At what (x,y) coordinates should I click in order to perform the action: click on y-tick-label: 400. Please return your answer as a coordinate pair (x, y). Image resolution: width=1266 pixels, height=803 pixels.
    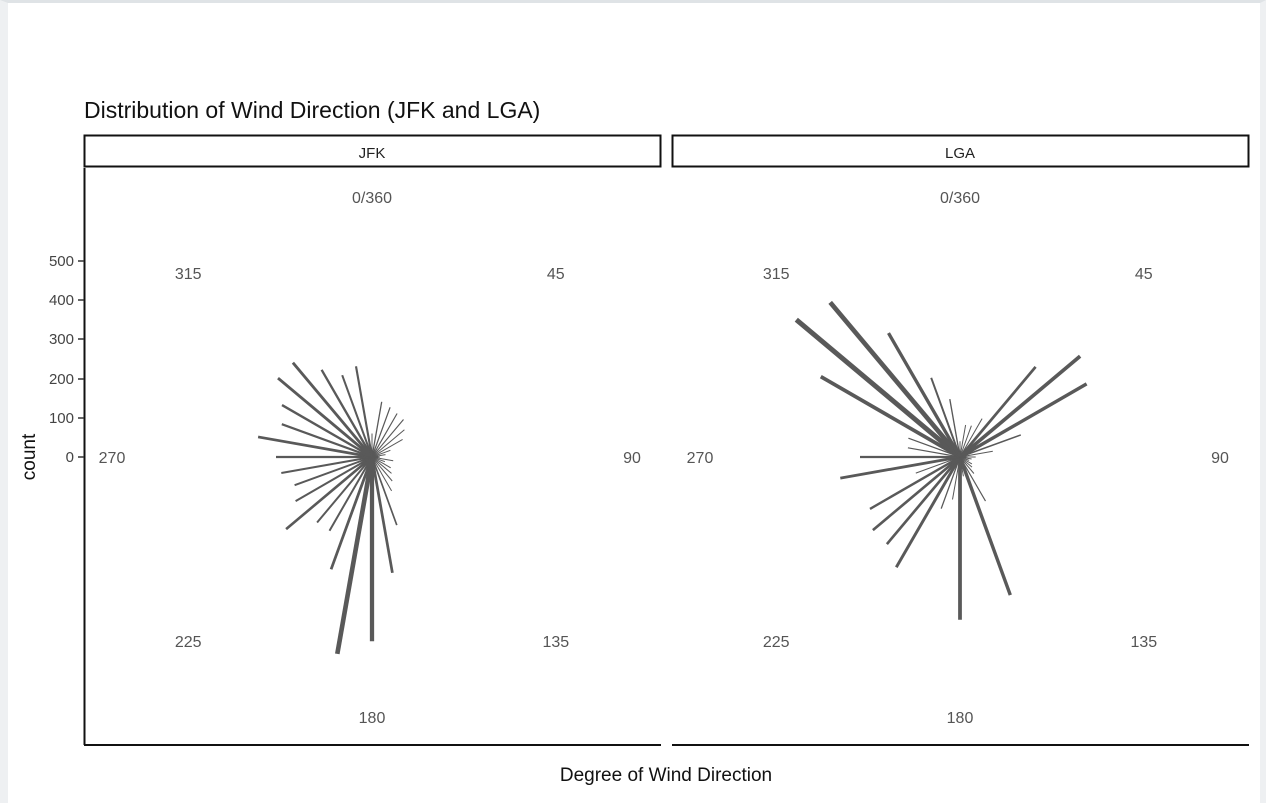
    Looking at the image, I should click on (61, 300).